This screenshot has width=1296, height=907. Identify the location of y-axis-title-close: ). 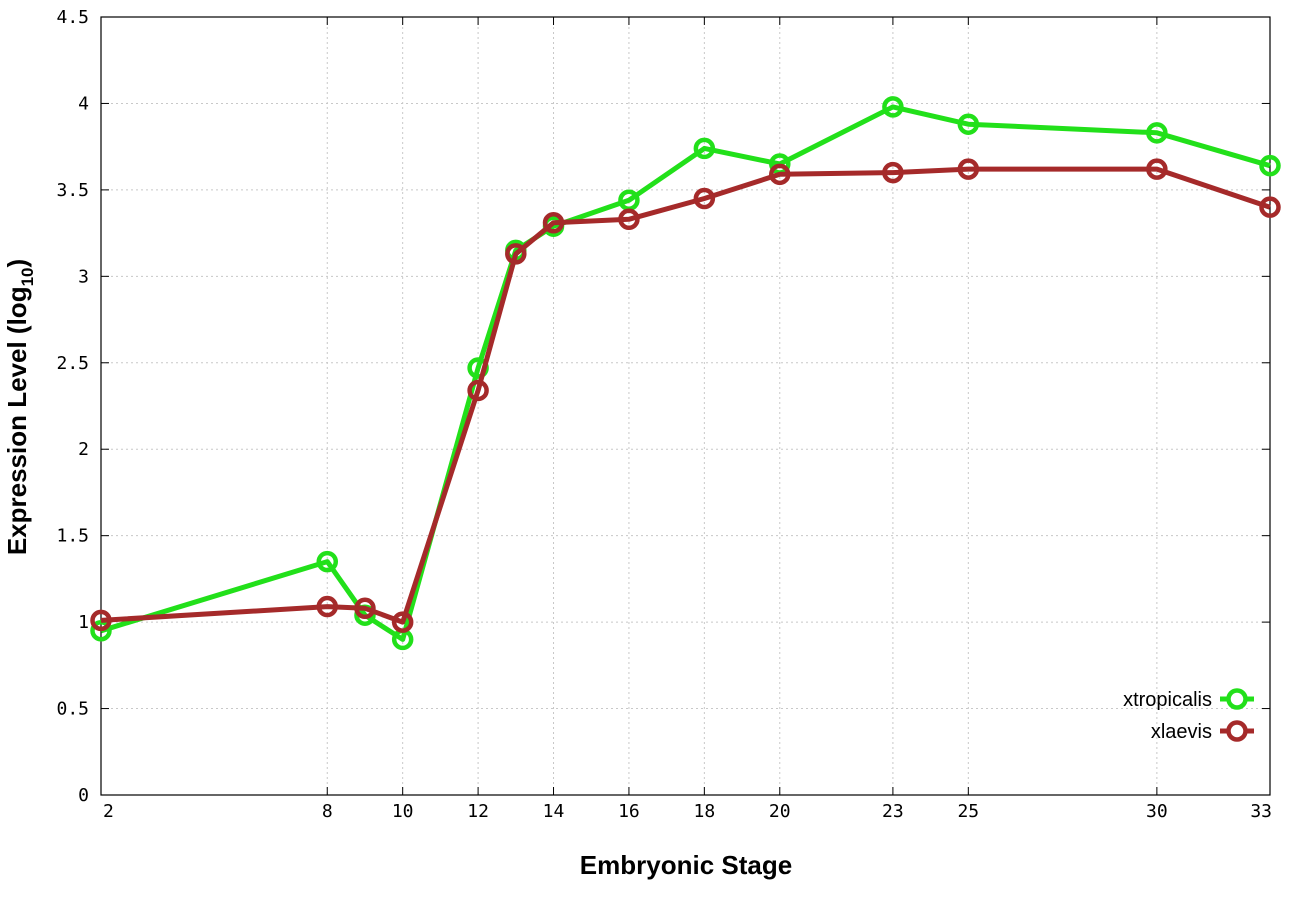
(17, 263).